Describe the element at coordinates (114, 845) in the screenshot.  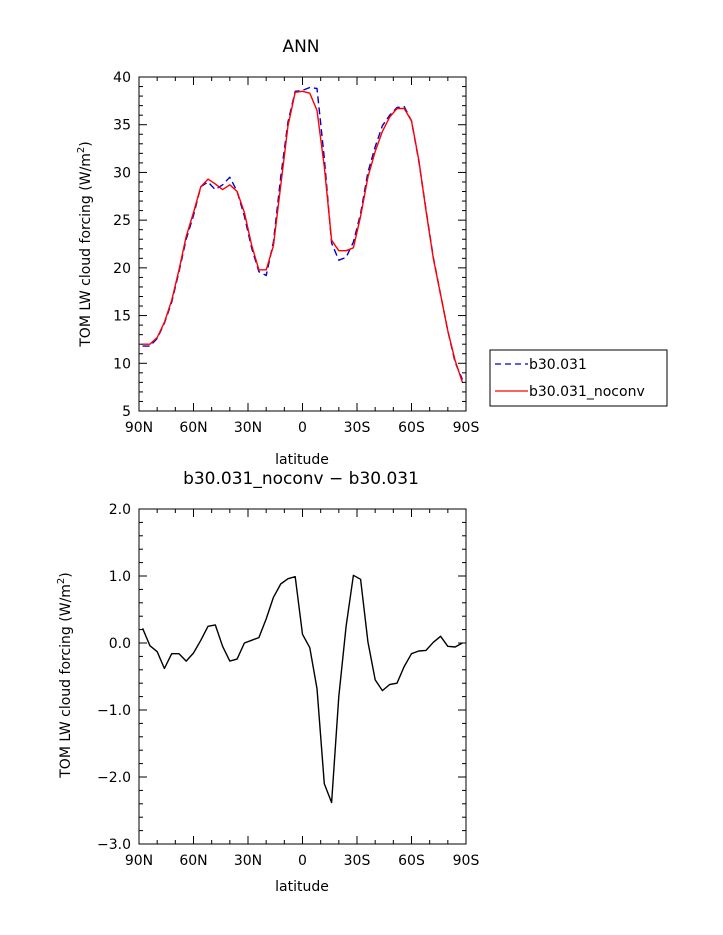
I see `bottom-y-tick-label: −3.0` at that location.